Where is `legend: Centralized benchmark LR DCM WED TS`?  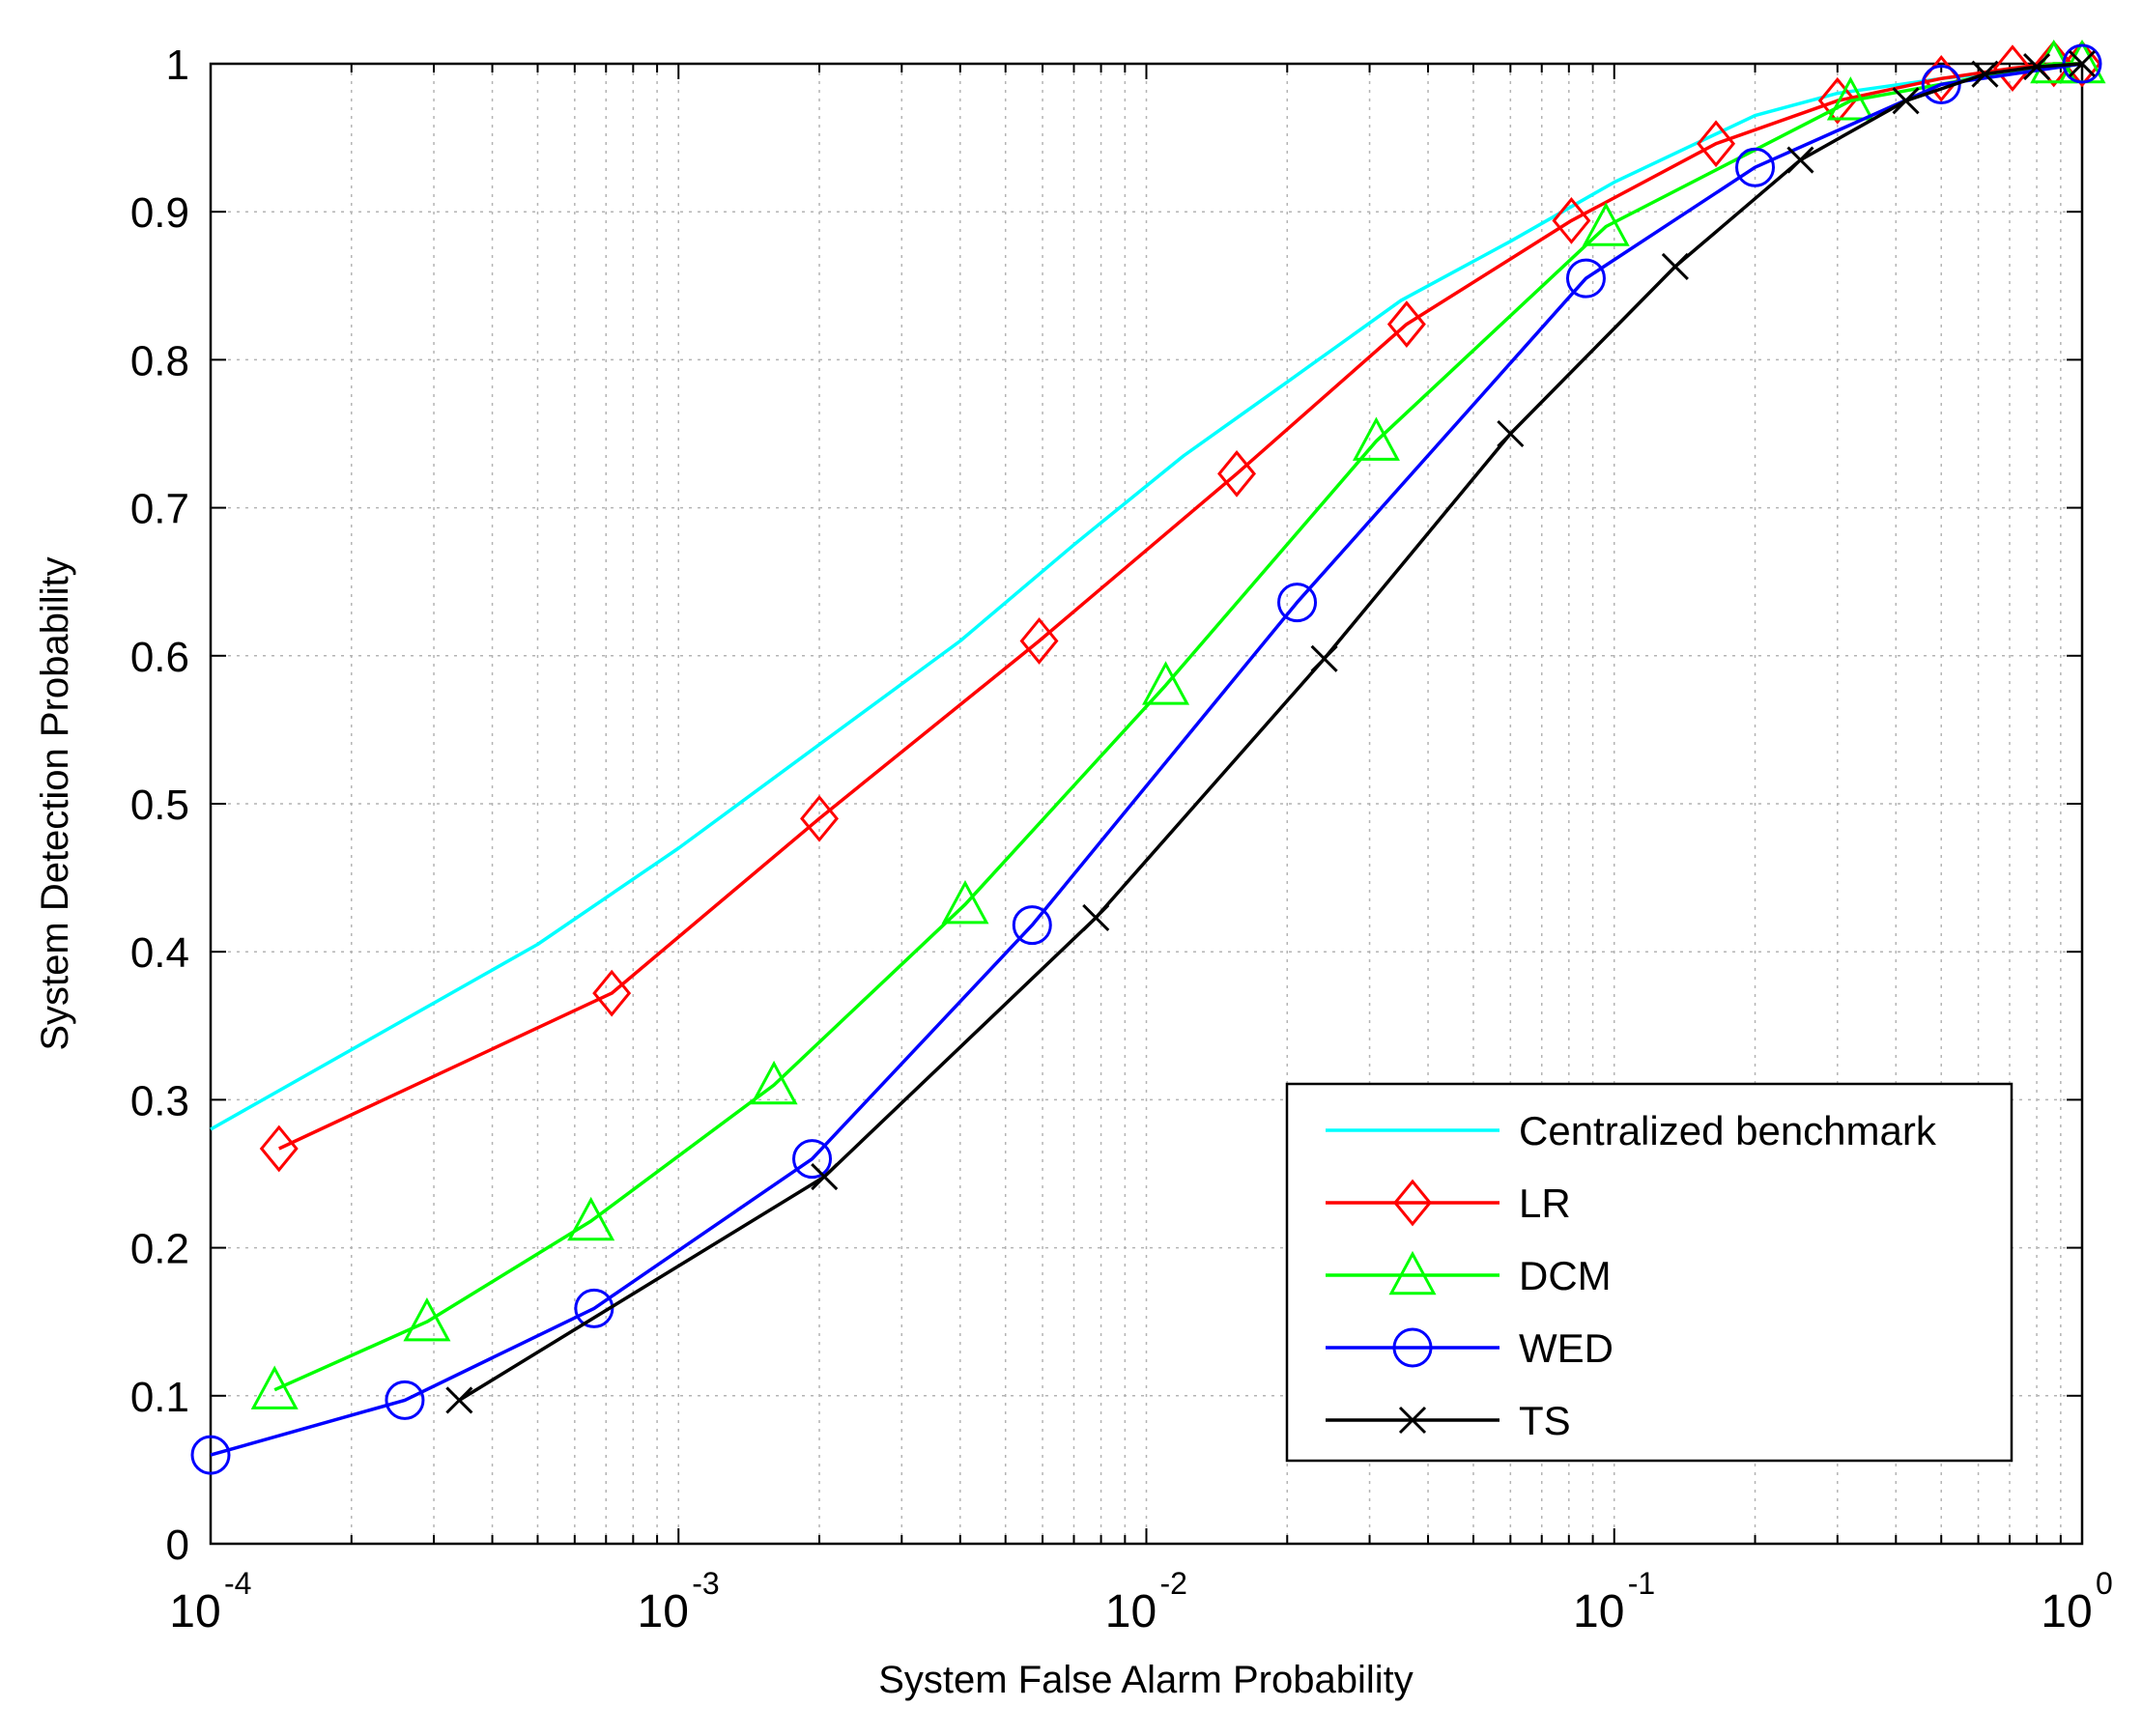 legend: Centralized benchmark LR DCM WED TS is located at coordinates (1649, 1272).